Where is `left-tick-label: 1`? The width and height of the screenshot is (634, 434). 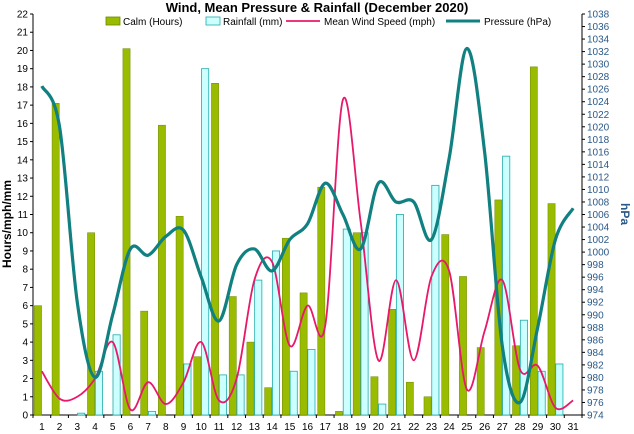
left-tick-label: 1 is located at coordinates (25, 397).